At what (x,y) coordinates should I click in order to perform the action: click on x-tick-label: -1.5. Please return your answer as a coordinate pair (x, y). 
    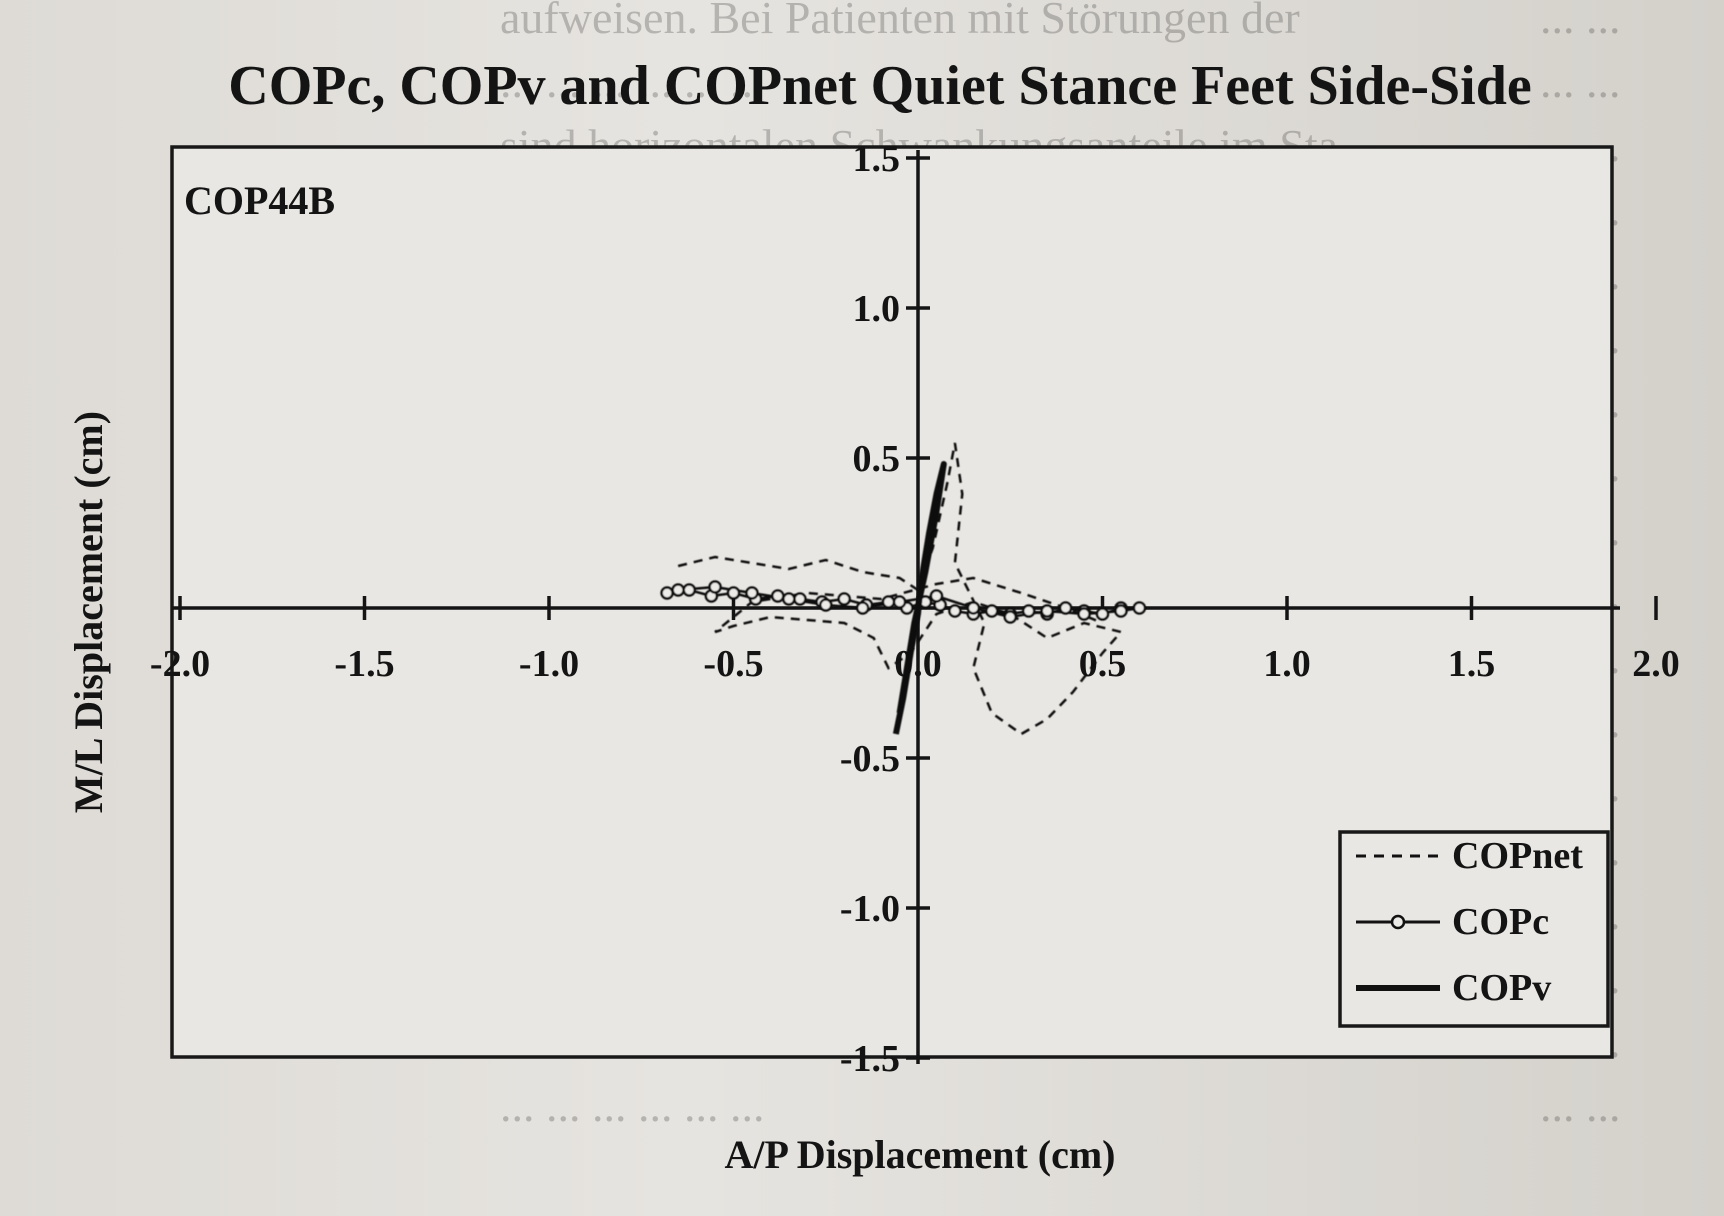
    Looking at the image, I should click on (364, 664).